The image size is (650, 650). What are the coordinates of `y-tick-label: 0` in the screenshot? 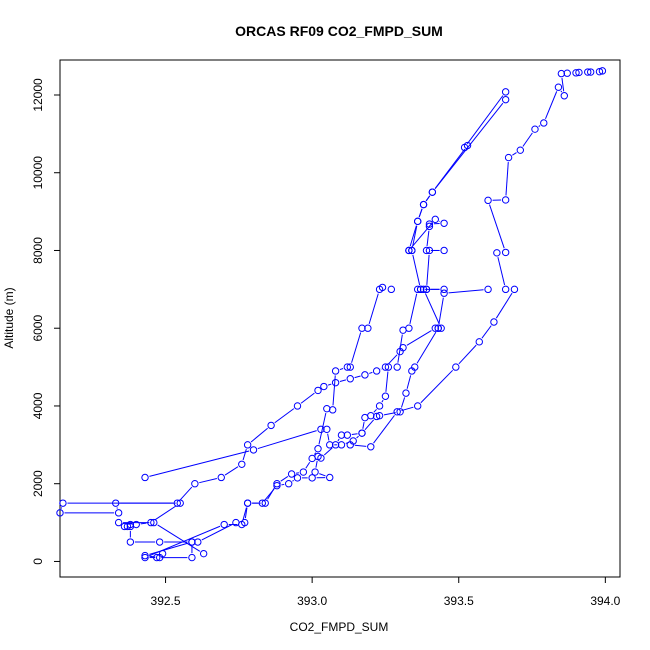 It's located at (38, 561).